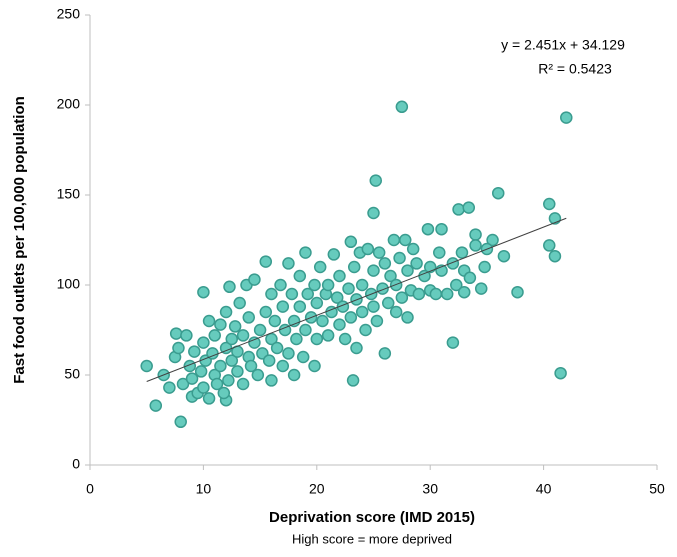 Image resolution: width=677 pixels, height=557 pixels. Describe the element at coordinates (372, 517) in the screenshot. I see `x-axis-label: Deprivation score (IMD 2015)` at that location.